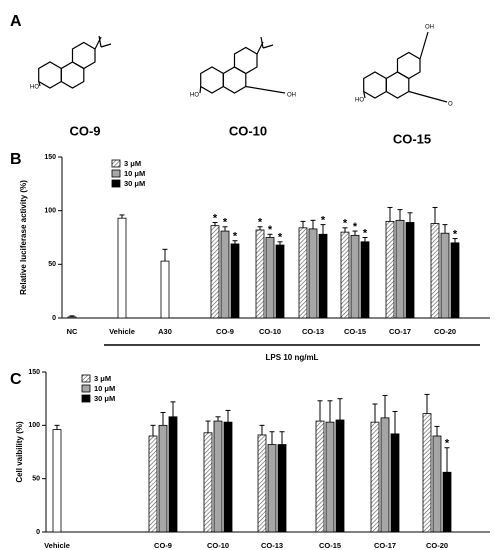 This screenshot has width=495, height=550. I want to click on x-tick-label: NC, so click(72, 331).